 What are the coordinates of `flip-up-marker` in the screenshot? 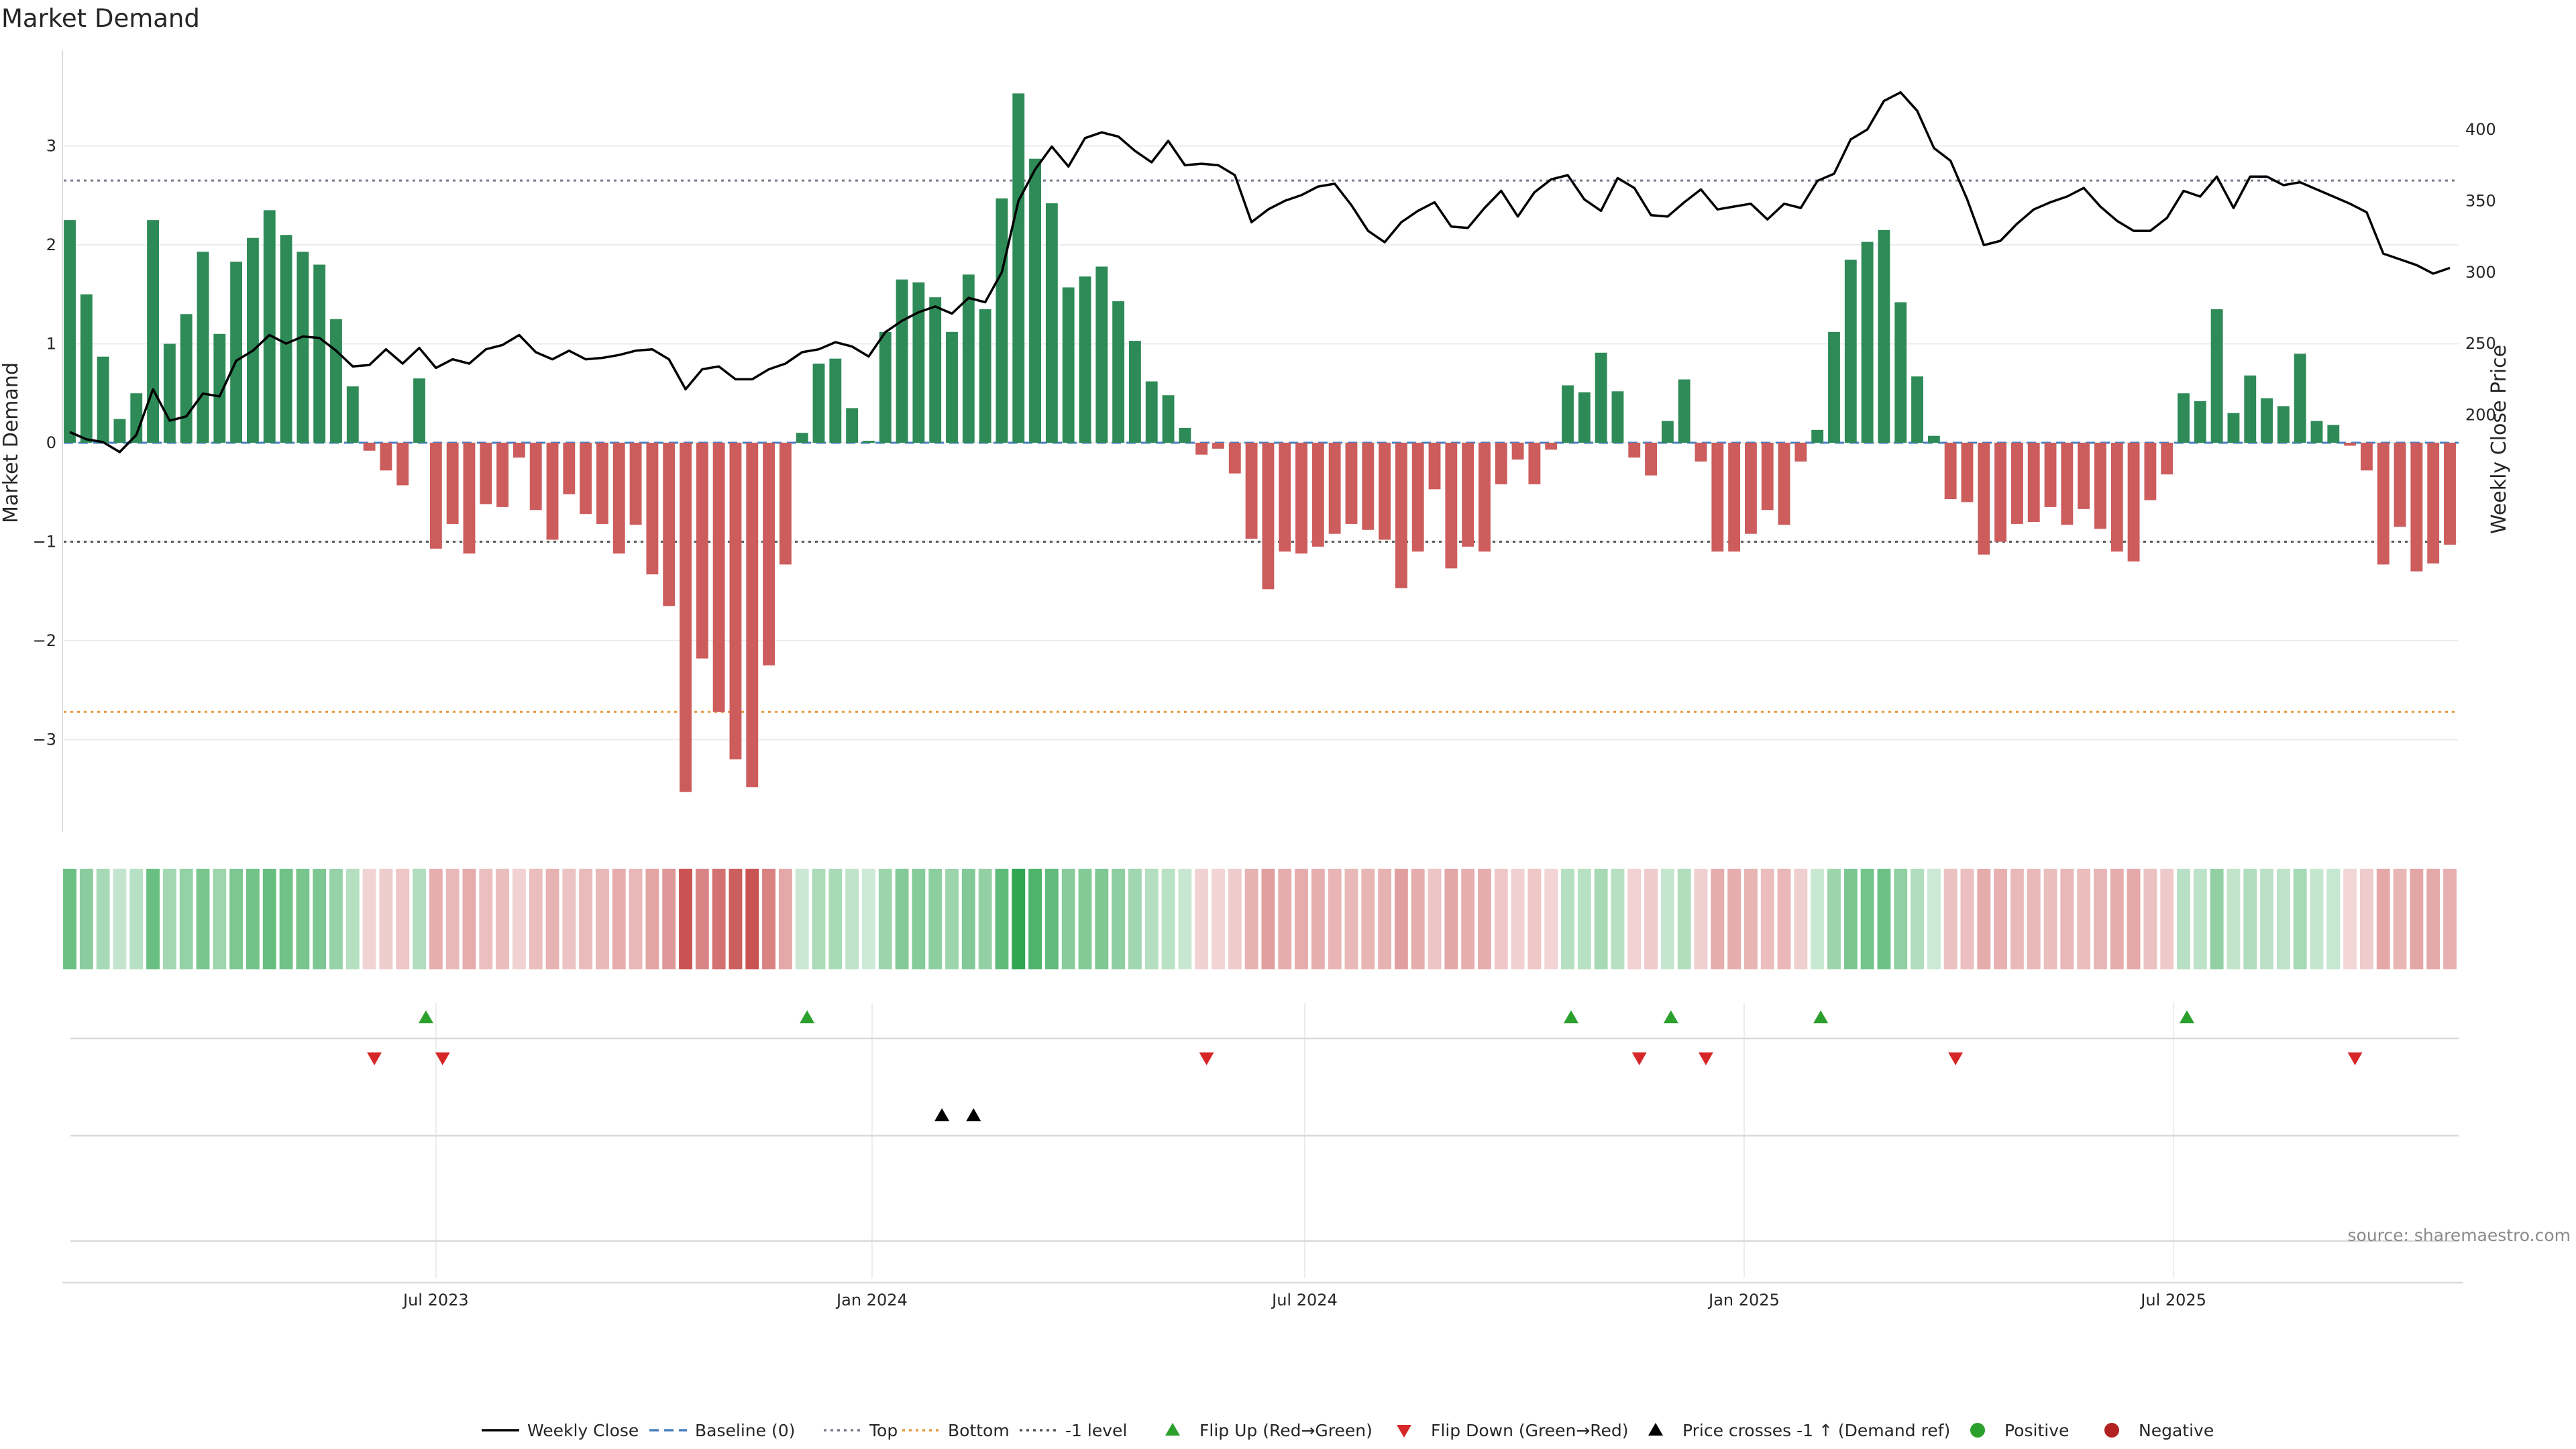 It's located at (425, 1017).